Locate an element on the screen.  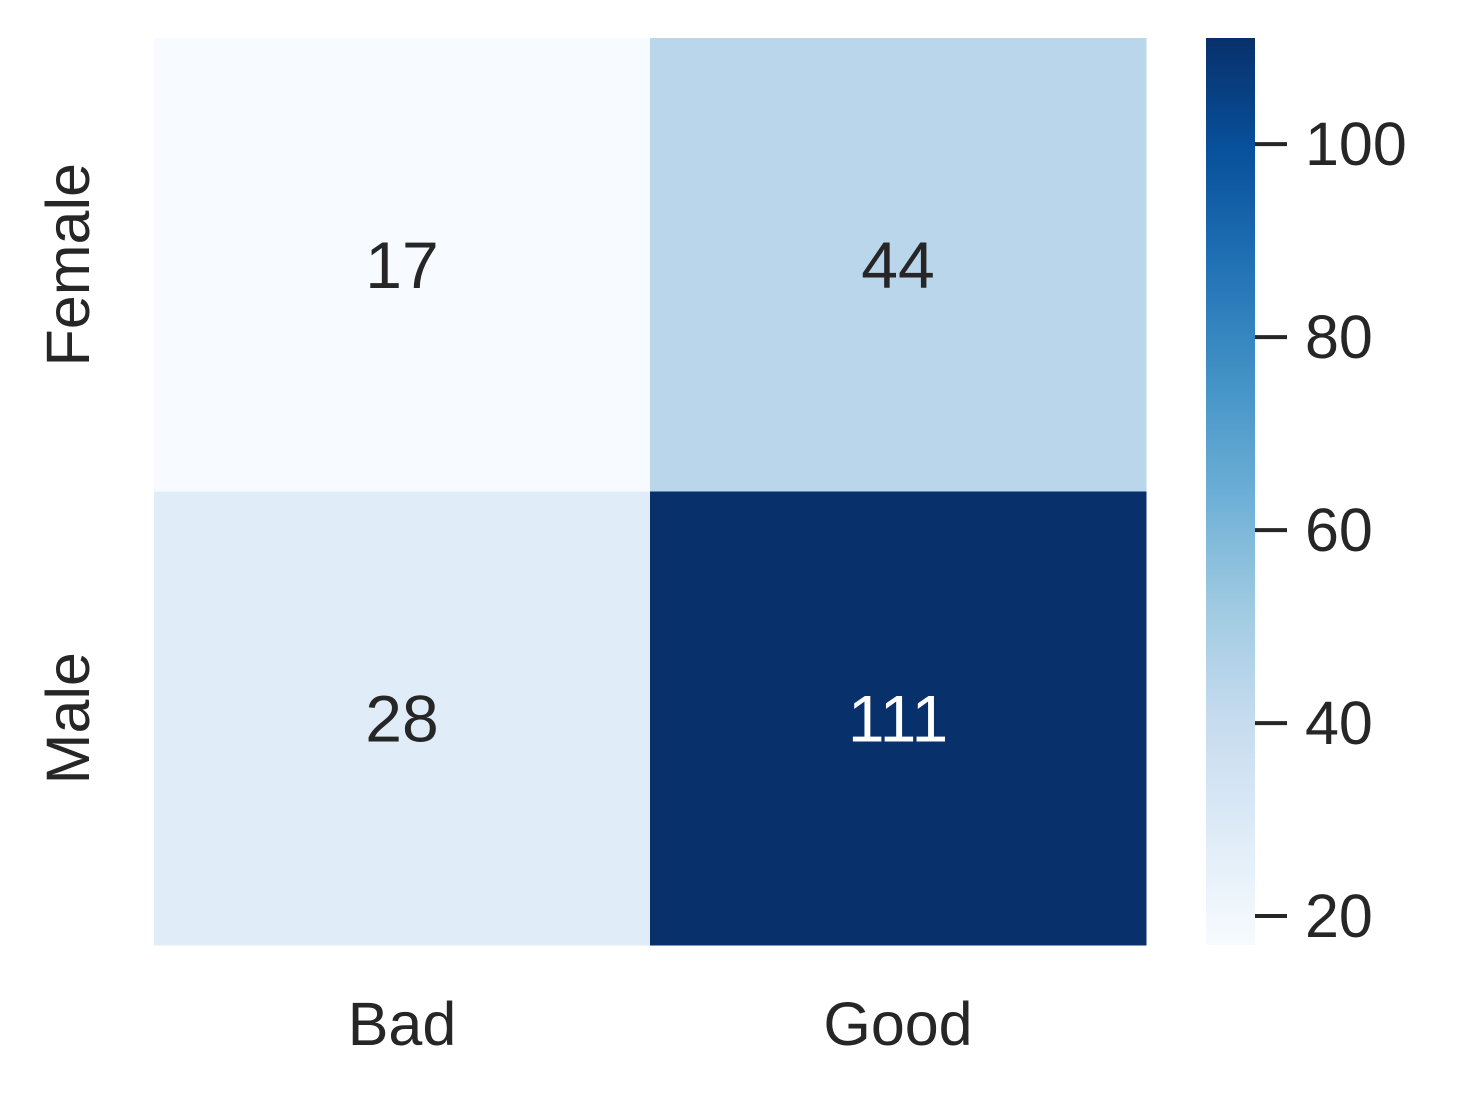
colorbar-tick-label: 80 is located at coordinates (1339, 337).